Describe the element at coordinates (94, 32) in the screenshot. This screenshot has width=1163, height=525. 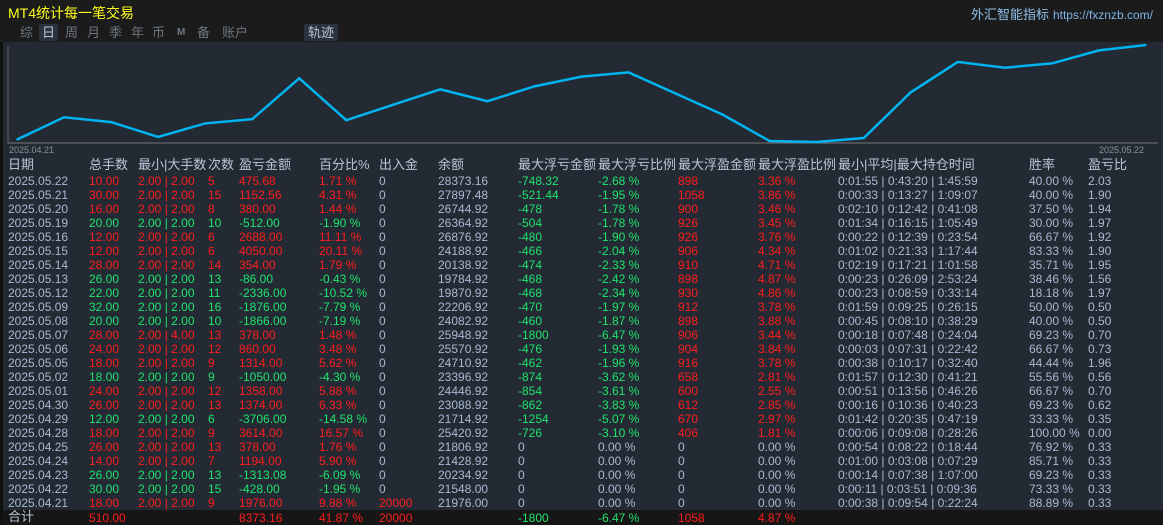
I see `nav-tab-3: 月` at that location.